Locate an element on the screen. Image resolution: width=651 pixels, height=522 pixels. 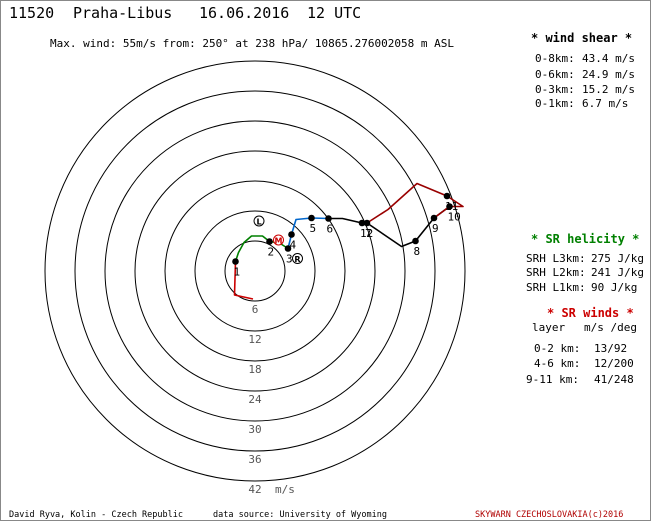
range-ring is located at coordinates (255, 271).